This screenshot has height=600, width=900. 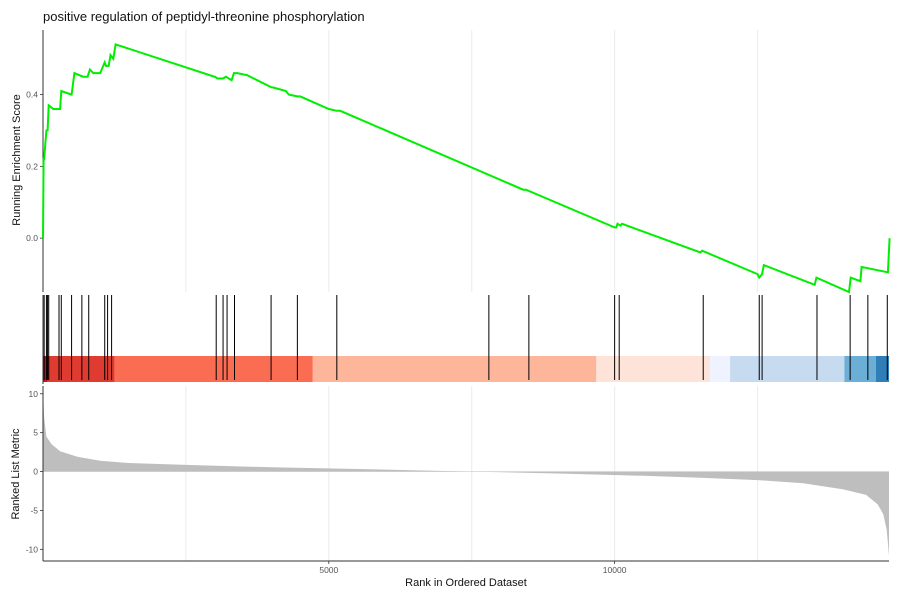 I want to click on running-score-y-title: Running Enrichment Score, so click(x=17, y=159).